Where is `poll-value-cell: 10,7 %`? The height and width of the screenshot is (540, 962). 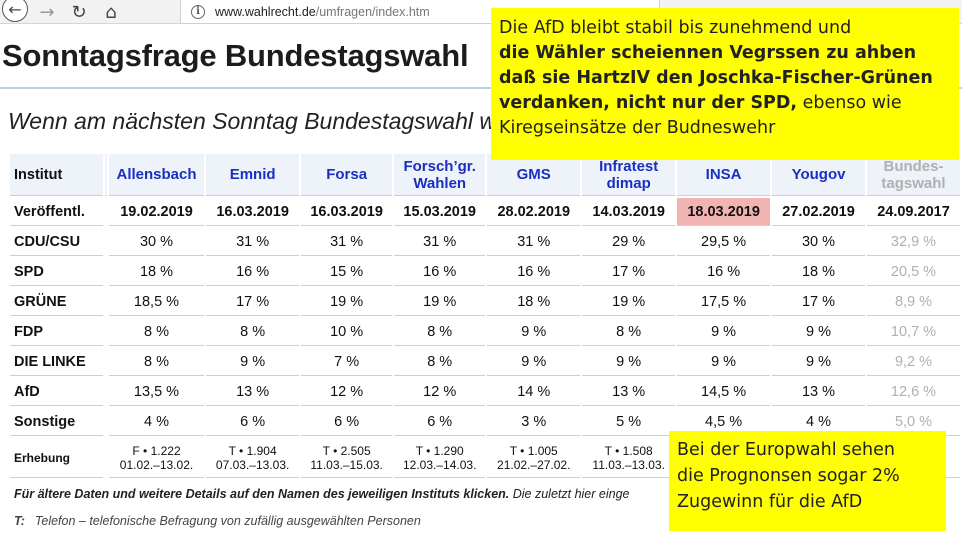
poll-value-cell: 10,7 % is located at coordinates (913, 332).